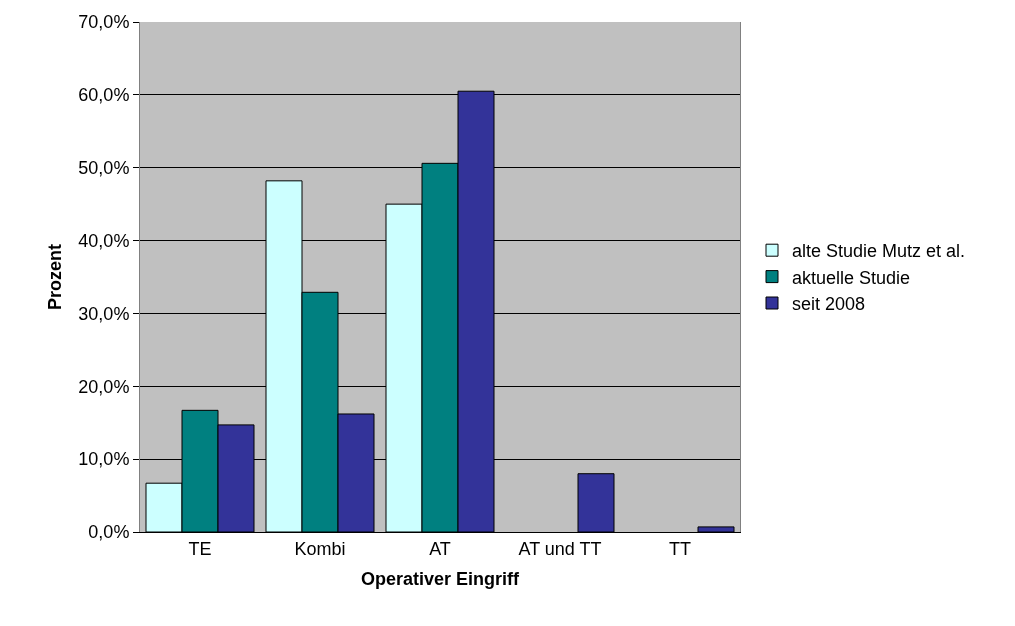  Describe the element at coordinates (879, 251) in the screenshot. I see `legend-label: alte Studie Mutz et al.` at that location.